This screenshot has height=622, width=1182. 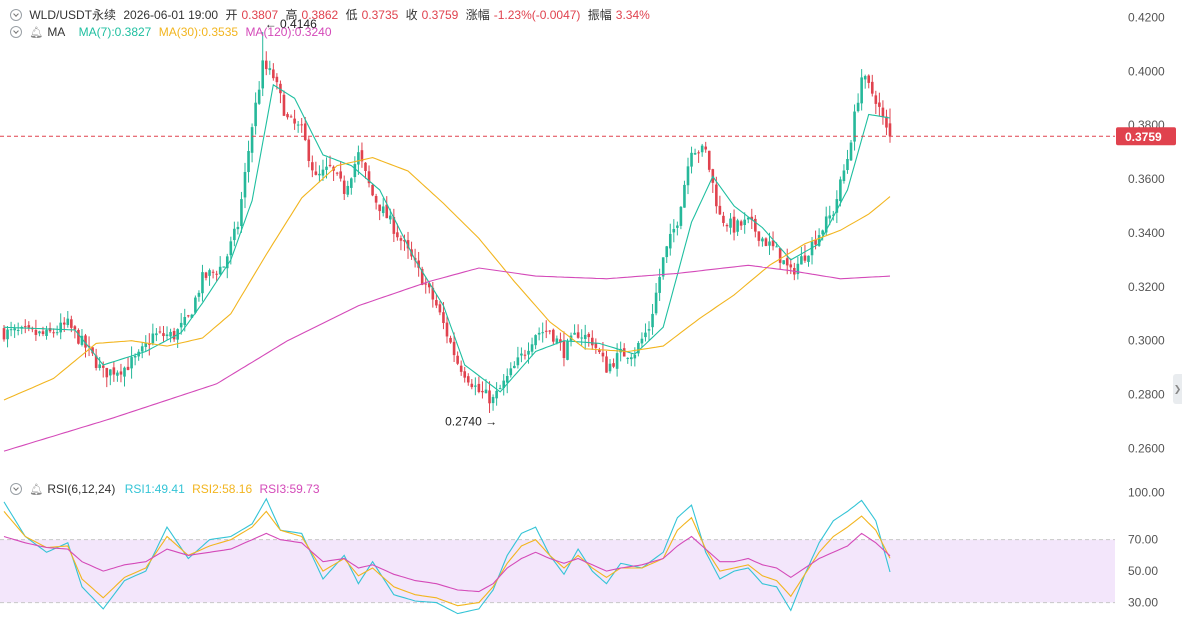 What do you see at coordinates (1143, 540) in the screenshot?
I see `rsi-axis-tick: 70.00` at bounding box center [1143, 540].